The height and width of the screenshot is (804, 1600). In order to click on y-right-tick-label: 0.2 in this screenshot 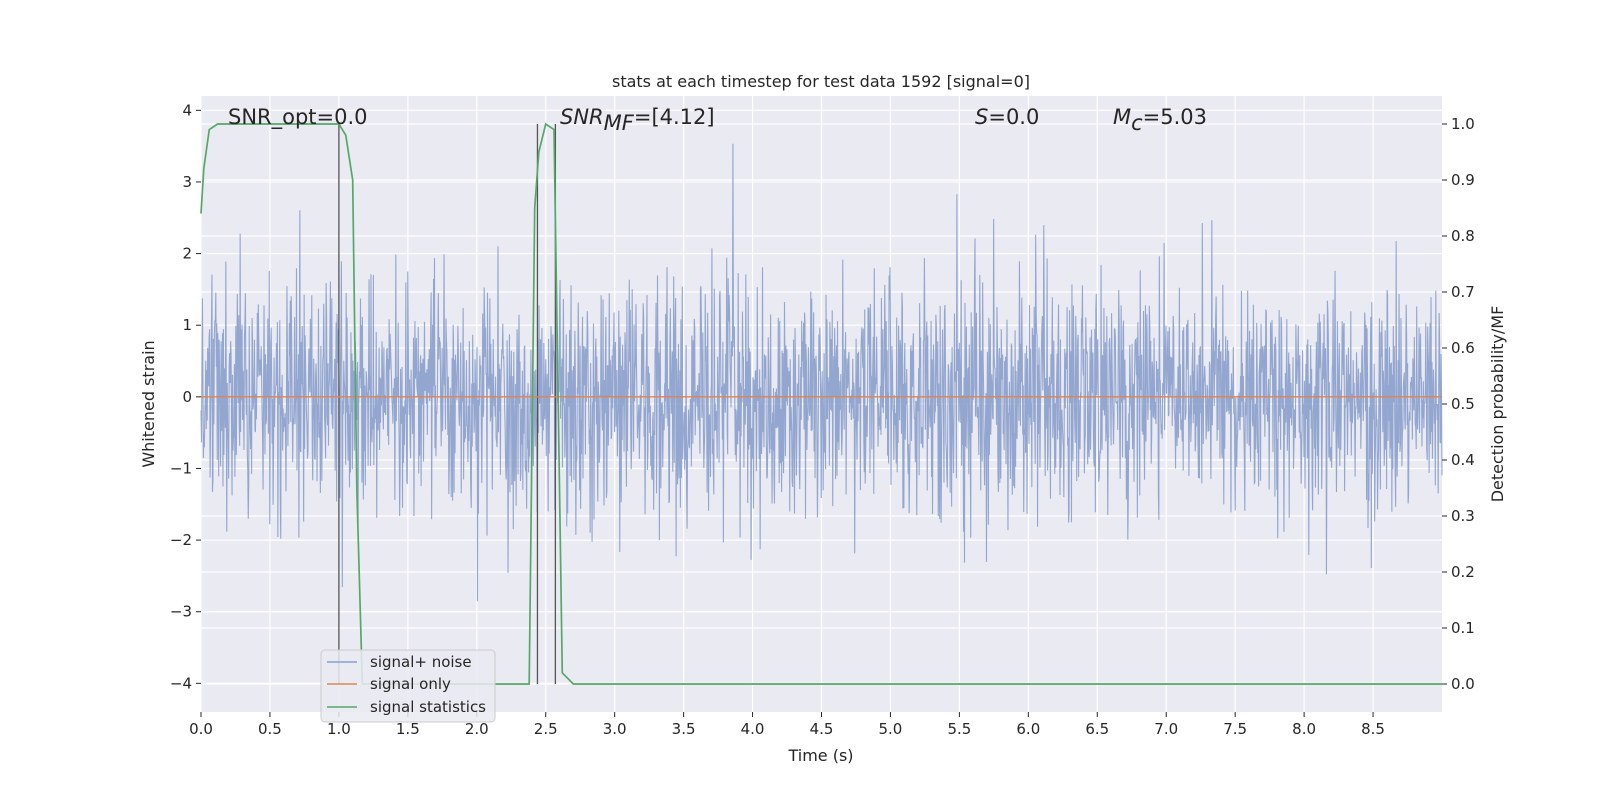, I will do `click(1463, 572)`.